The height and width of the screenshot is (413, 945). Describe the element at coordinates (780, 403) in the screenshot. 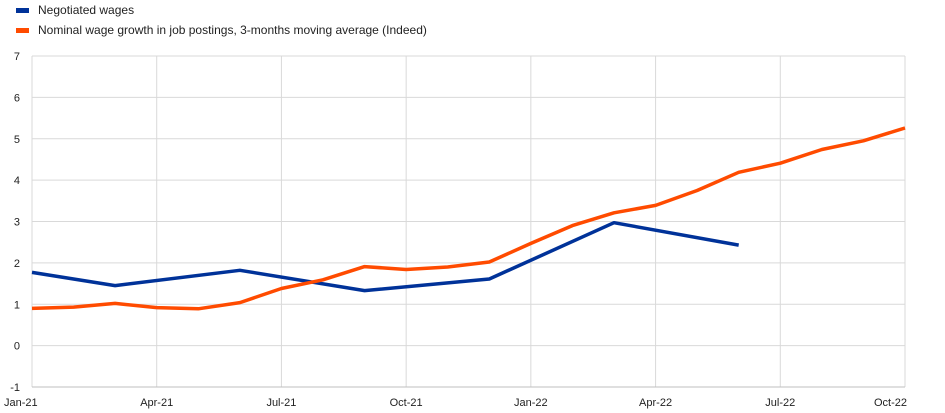

I see `x-tick-label: Jul-22` at that location.